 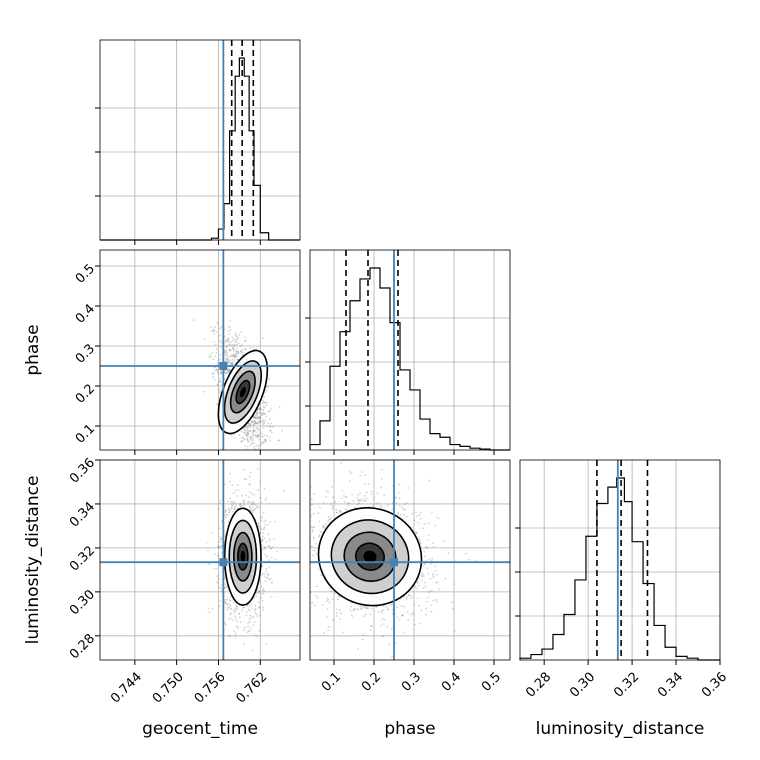 I want to click on x-tick-label: 0.744, so click(x=126, y=688).